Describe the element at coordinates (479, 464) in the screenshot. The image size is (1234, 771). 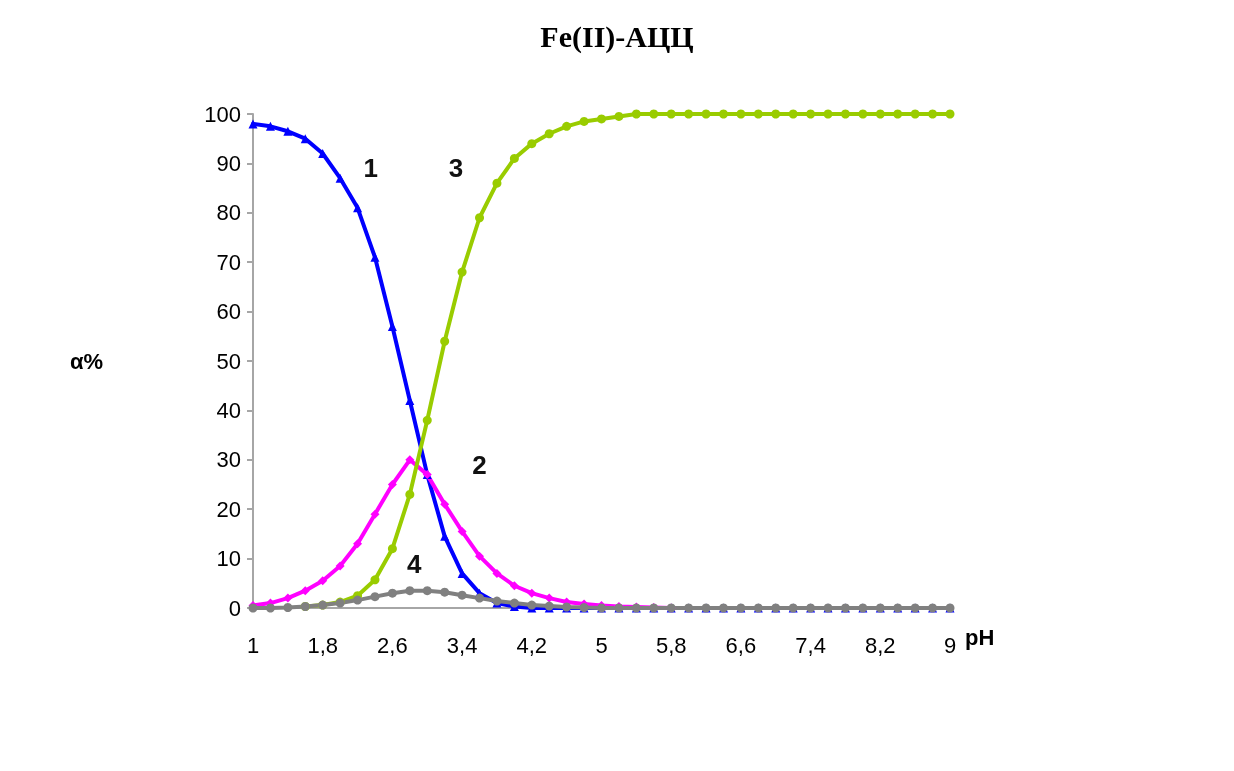
I see `annotation: 2` at that location.